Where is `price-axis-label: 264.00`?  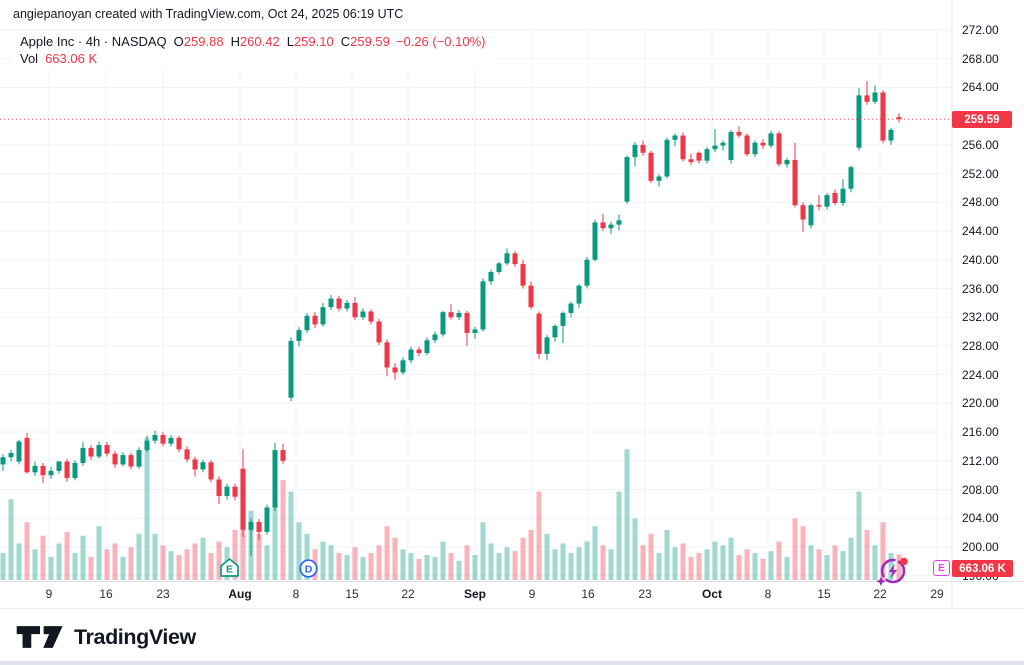 price-axis-label: 264.00 is located at coordinates (980, 87).